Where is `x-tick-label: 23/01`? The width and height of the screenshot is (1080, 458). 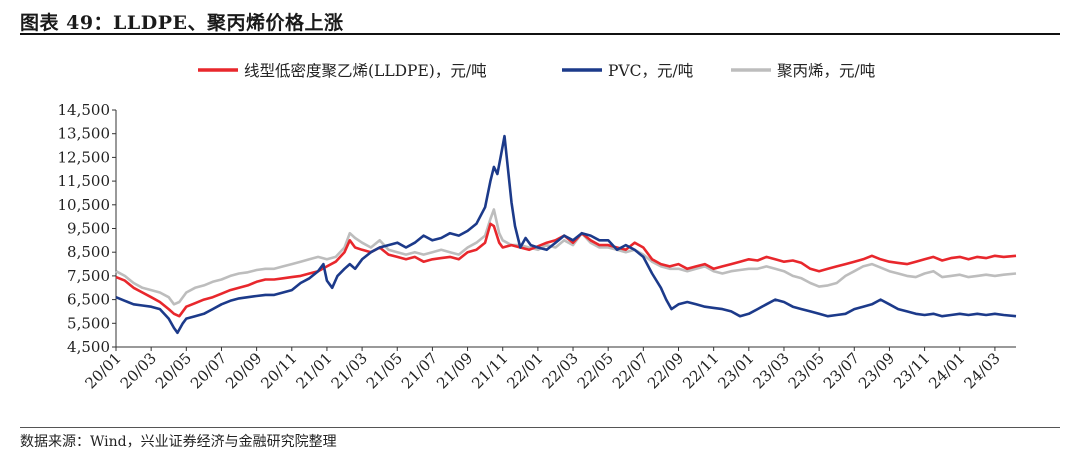 x-tick-label: 23/01 is located at coordinates (735, 370).